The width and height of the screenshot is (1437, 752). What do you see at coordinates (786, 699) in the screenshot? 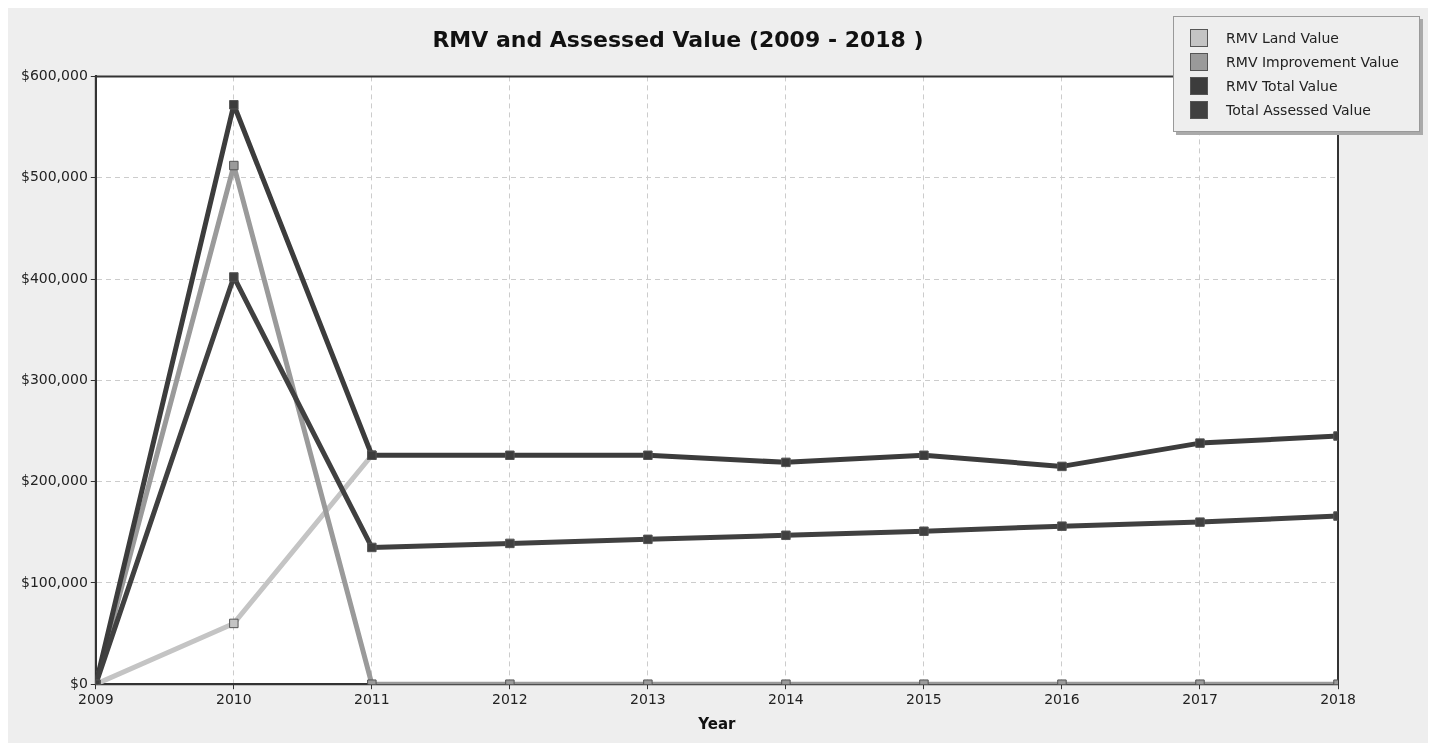
I see `x-tick-label: 2014` at bounding box center [786, 699].